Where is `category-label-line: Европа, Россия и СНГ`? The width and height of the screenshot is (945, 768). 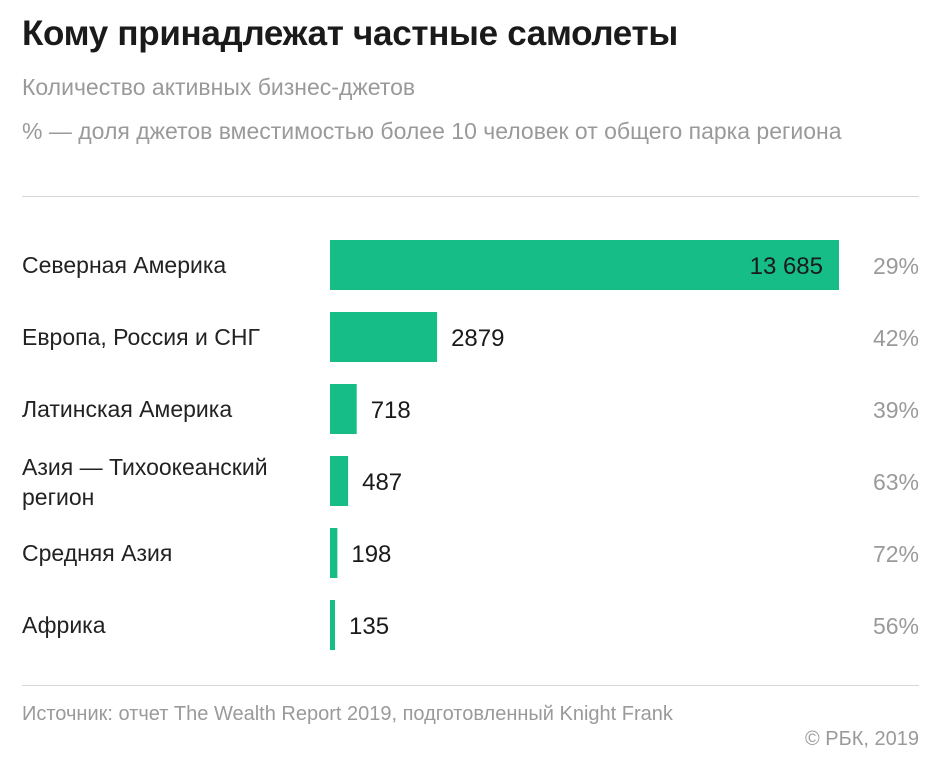 category-label-line: Европа, Россия и СНГ is located at coordinates (141, 337).